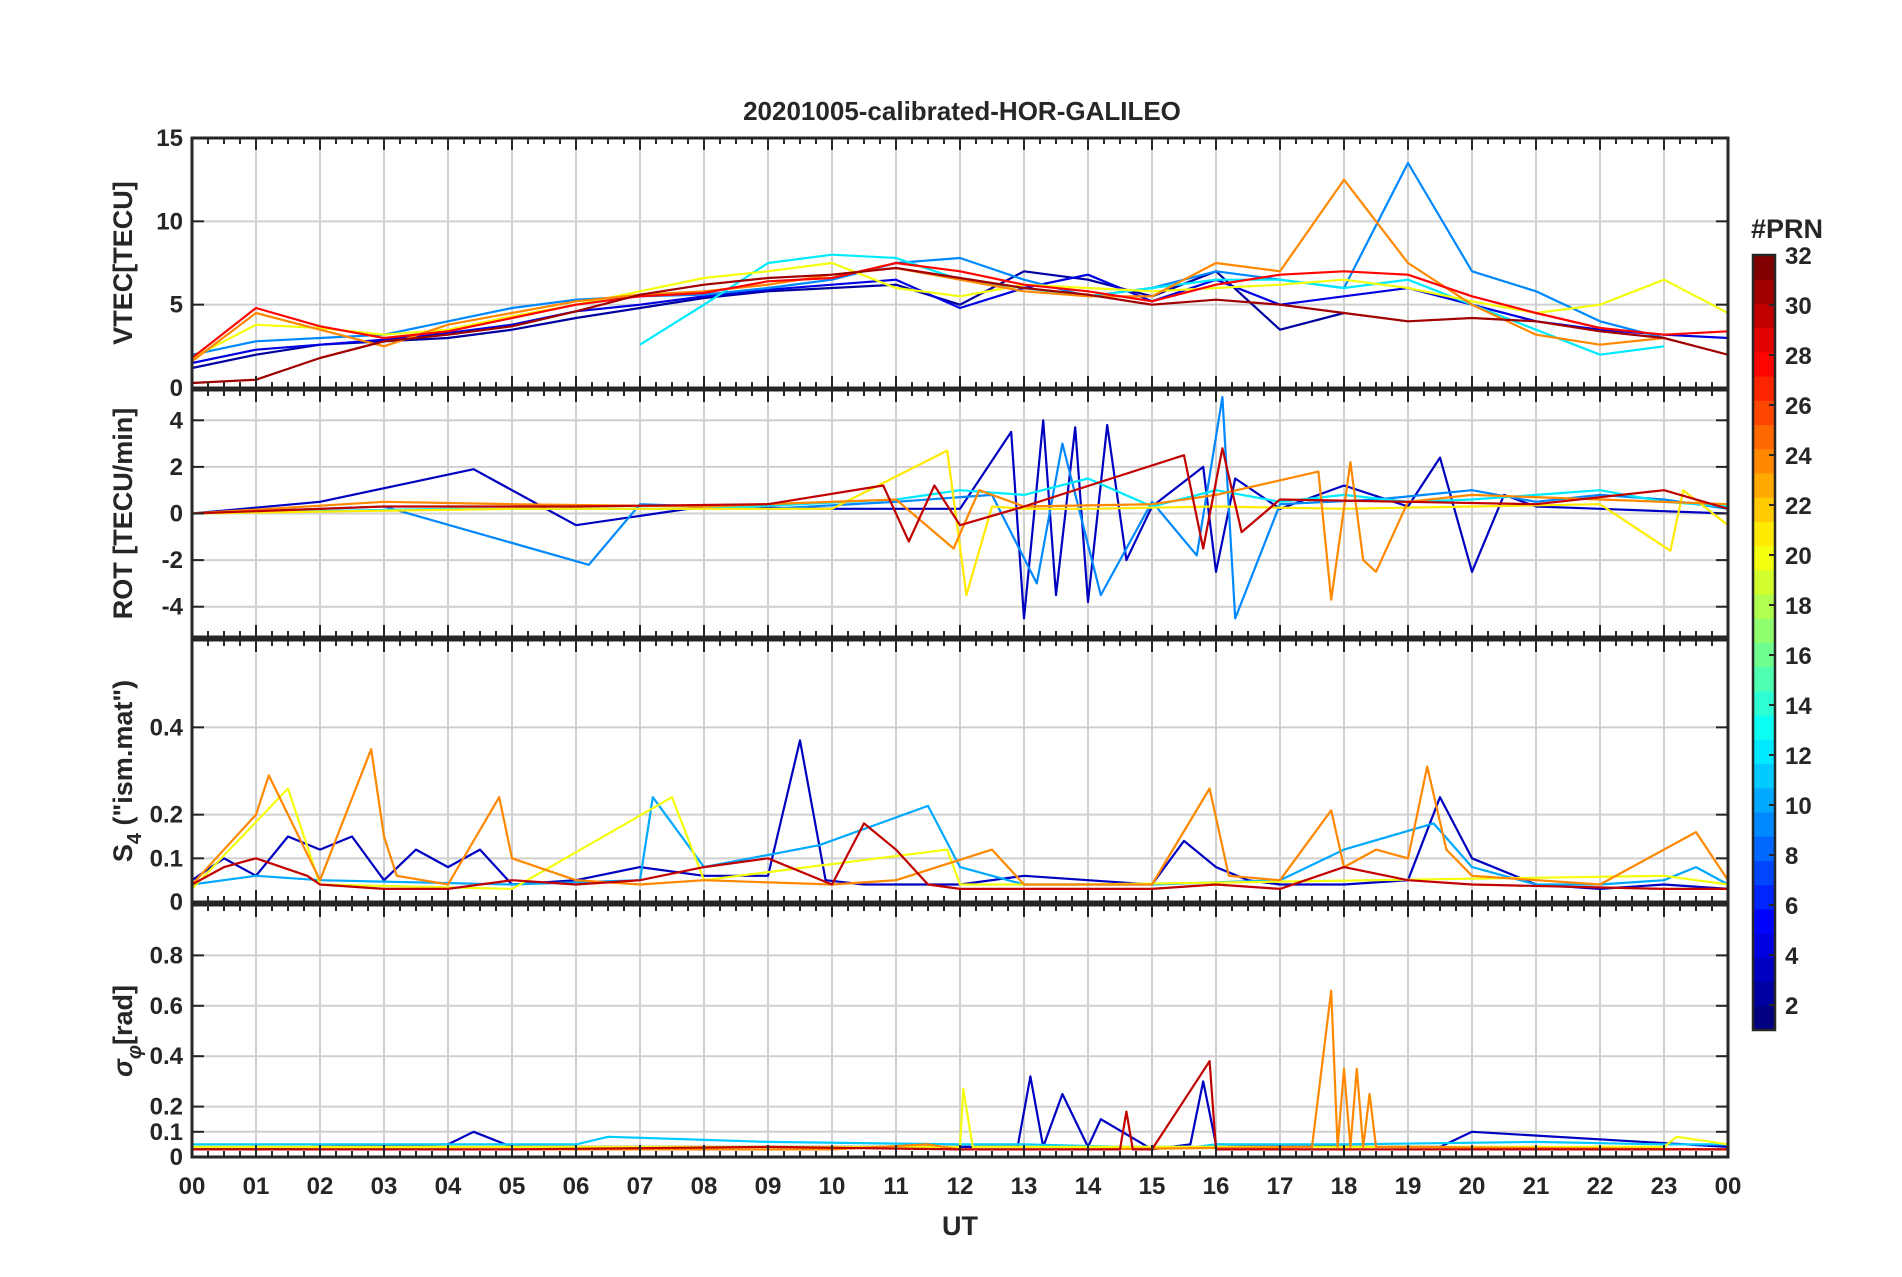  Describe the element at coordinates (1536, 1186) in the screenshot. I see `x-tick-label: 21` at that location.